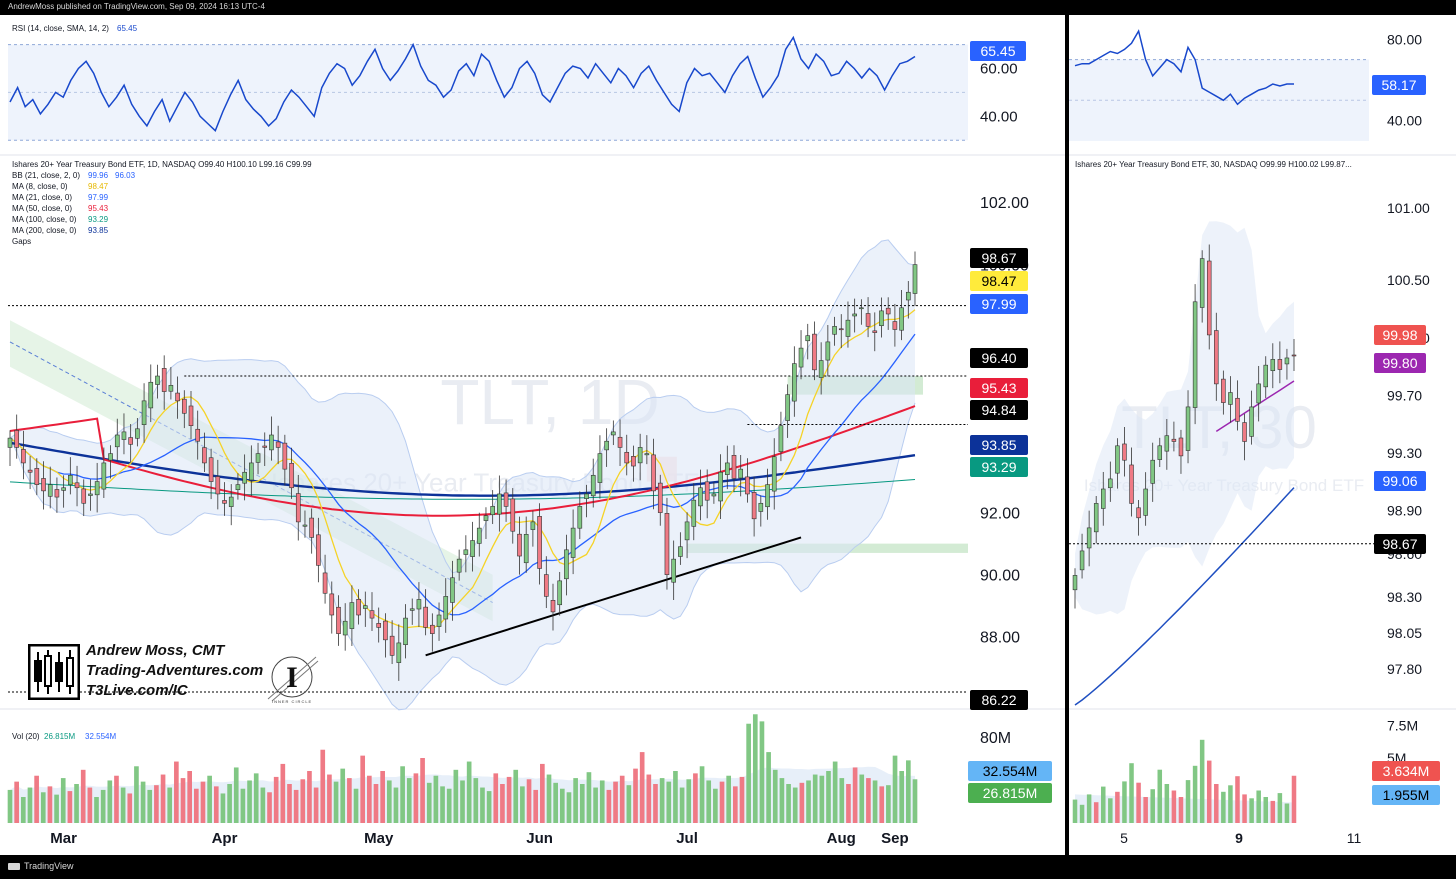 The height and width of the screenshot is (879, 1456). What do you see at coordinates (54, 672) in the screenshot?
I see `candles-logo-icon` at bounding box center [54, 672].